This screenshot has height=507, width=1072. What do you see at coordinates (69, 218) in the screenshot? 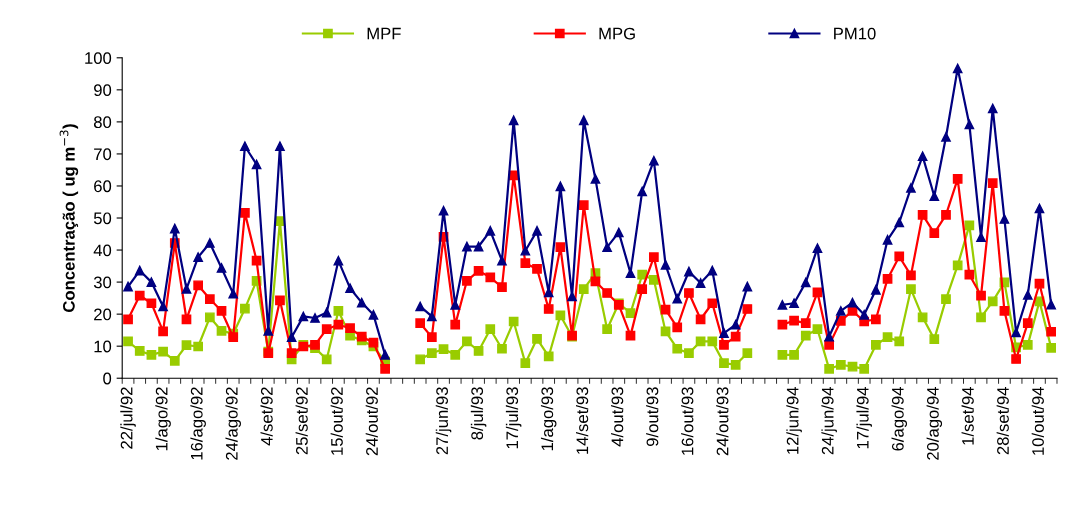
I see `y-axis-title: Concentração ( ug m$^{−3}$)` at bounding box center [69, 218].